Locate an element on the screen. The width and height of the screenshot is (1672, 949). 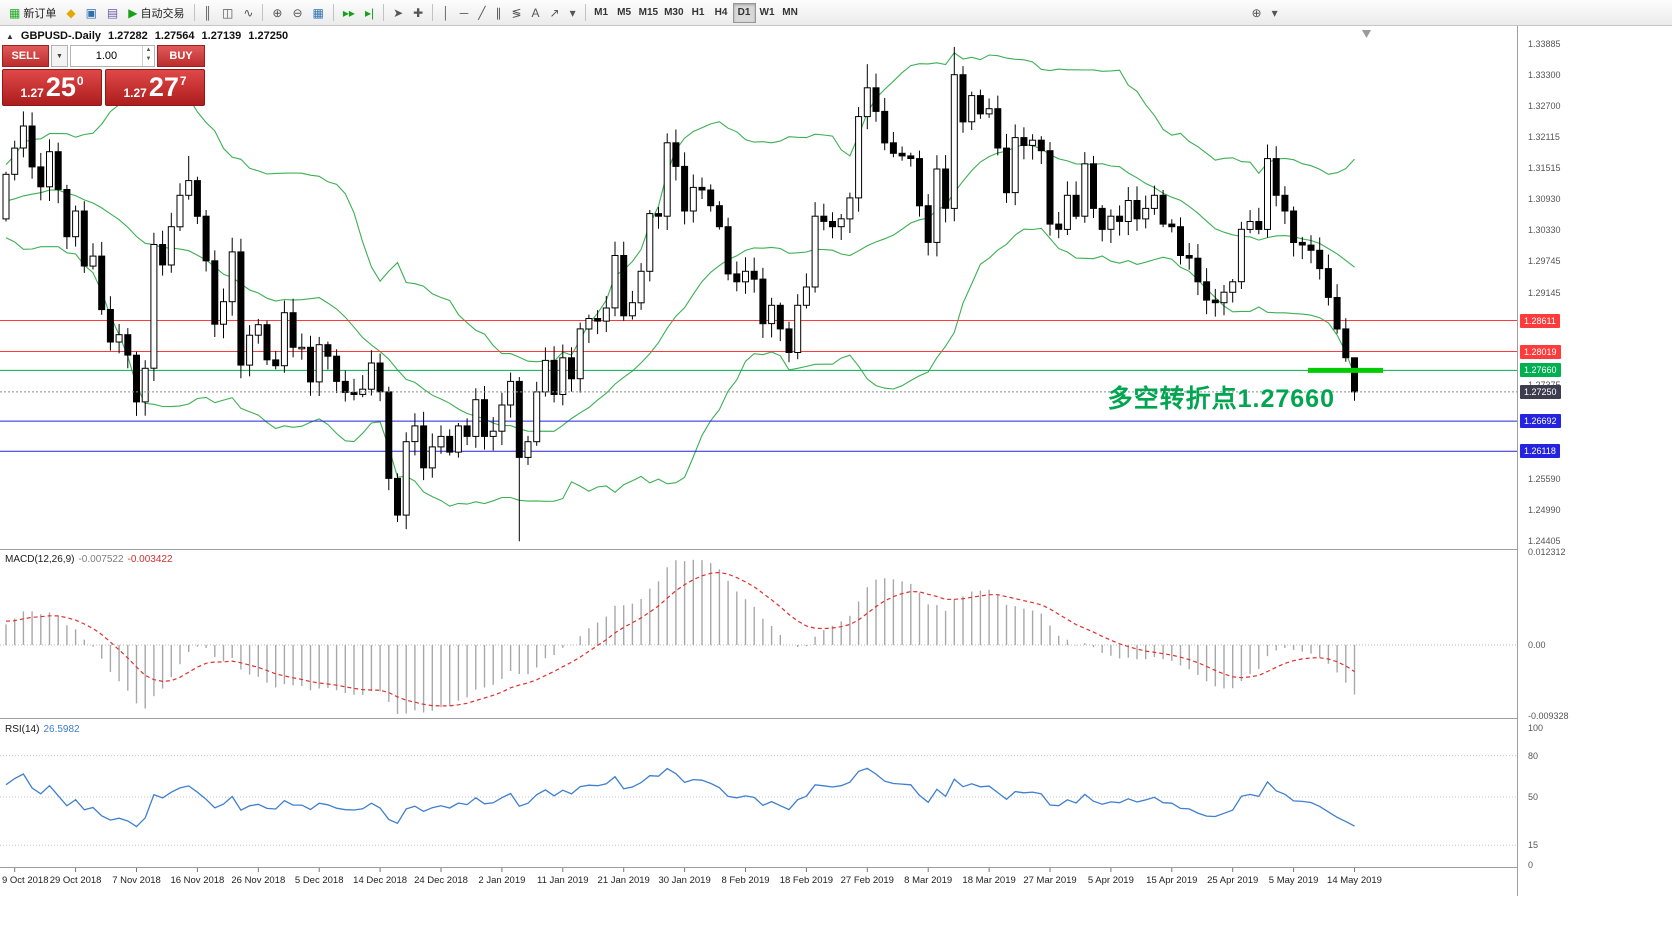
tile-windows-icon: ▦ is located at coordinates (318, 13).